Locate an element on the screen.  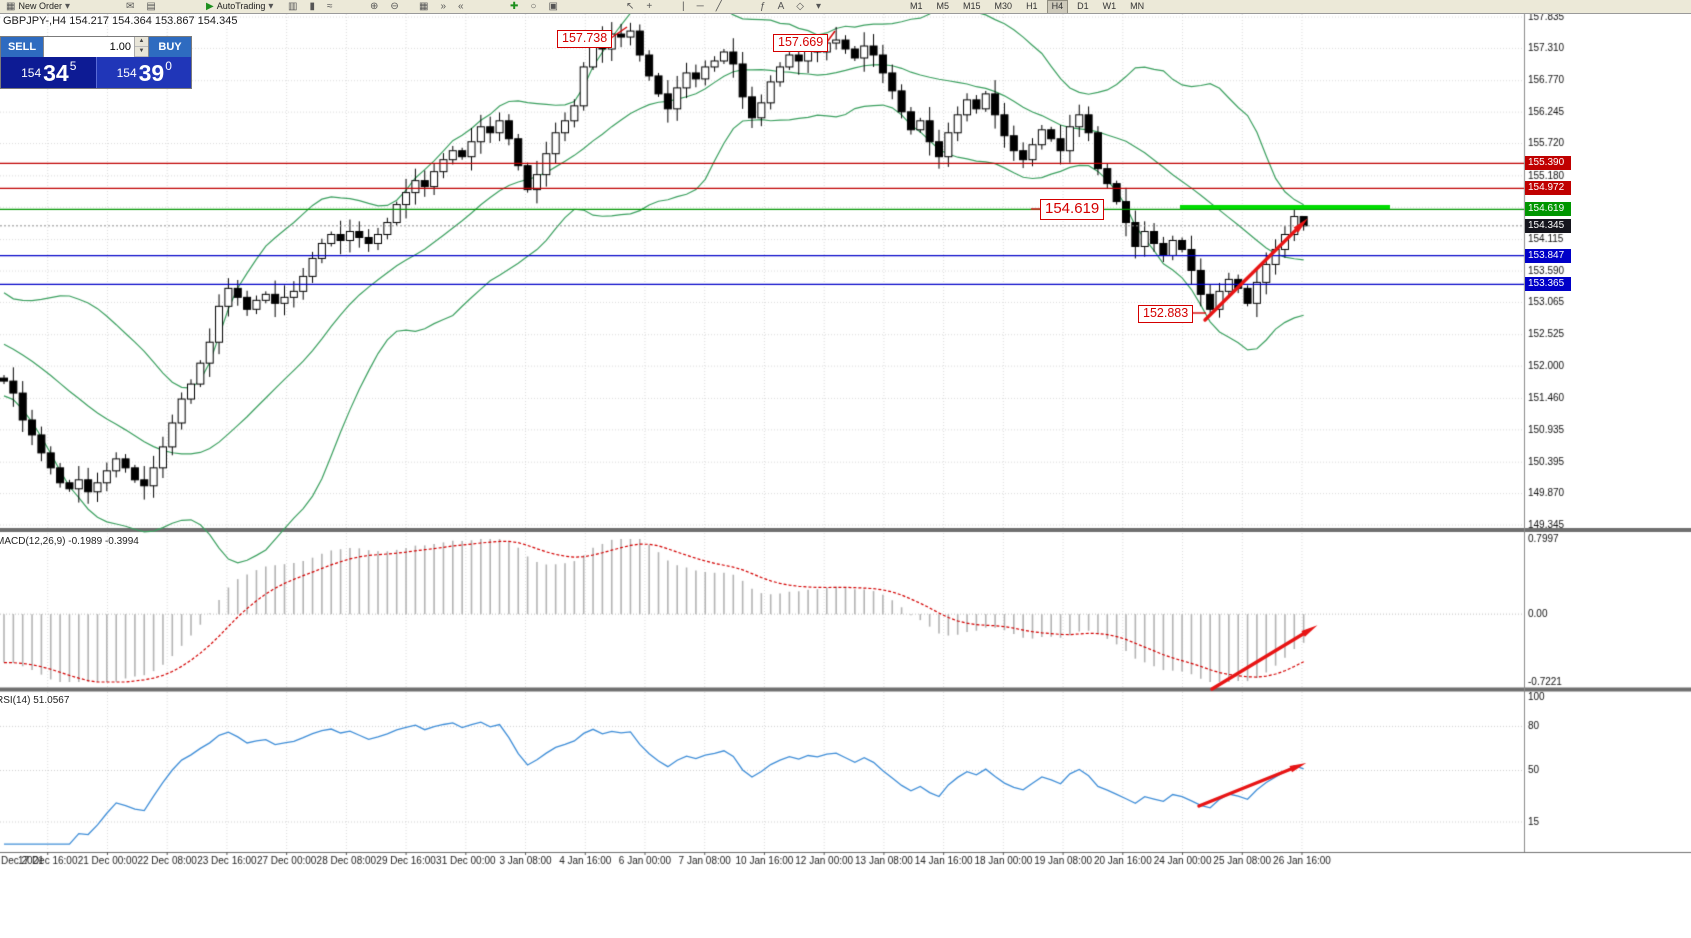
axis-badge-key-level: 154.619 is located at coordinates (1548, 209).